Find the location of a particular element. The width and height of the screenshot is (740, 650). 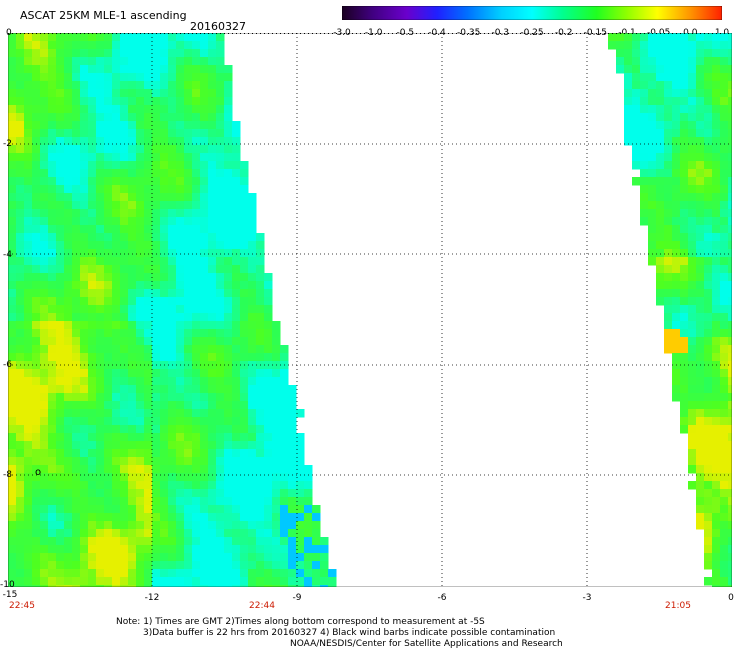

y-label-4: -8 is located at coordinates (7, 475).